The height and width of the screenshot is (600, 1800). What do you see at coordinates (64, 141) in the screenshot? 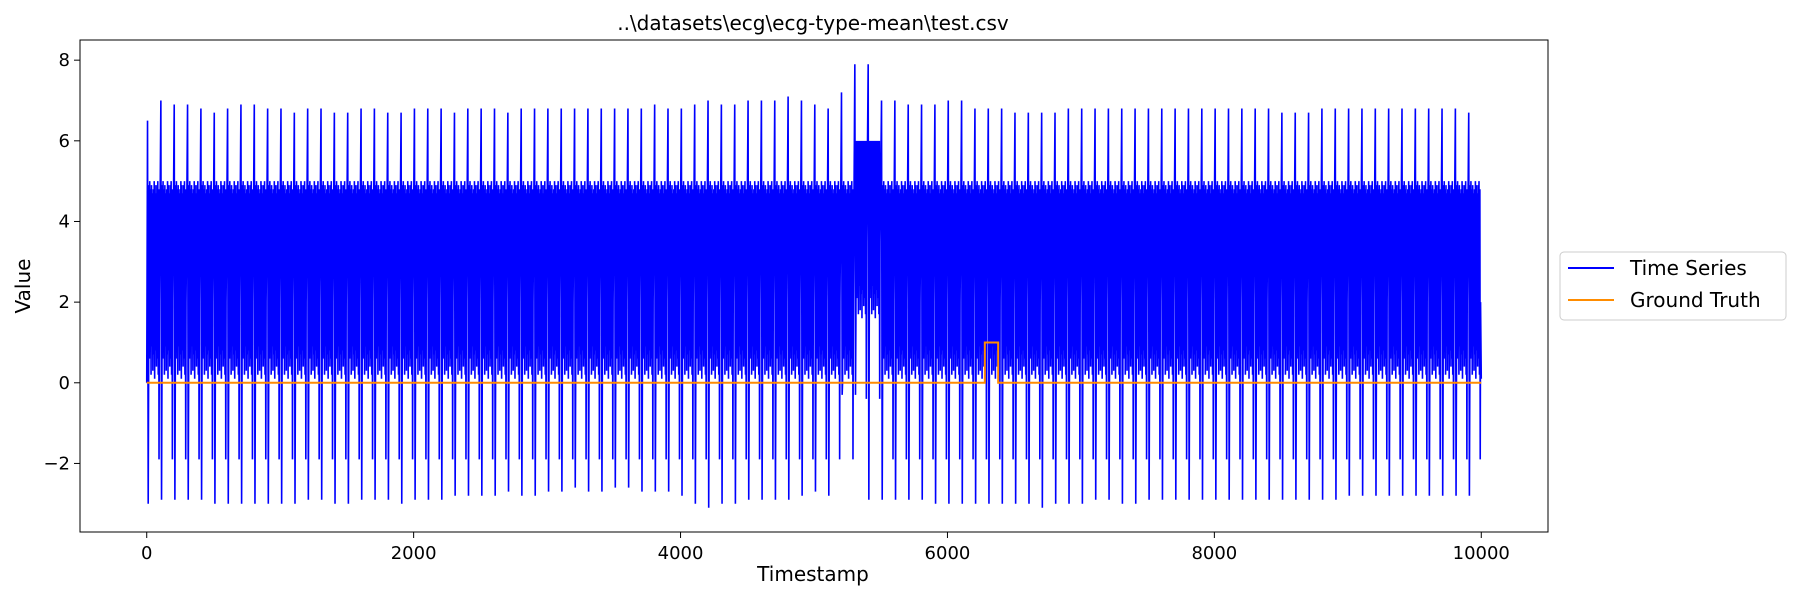
I see `y-tick-label: 6` at bounding box center [64, 141].